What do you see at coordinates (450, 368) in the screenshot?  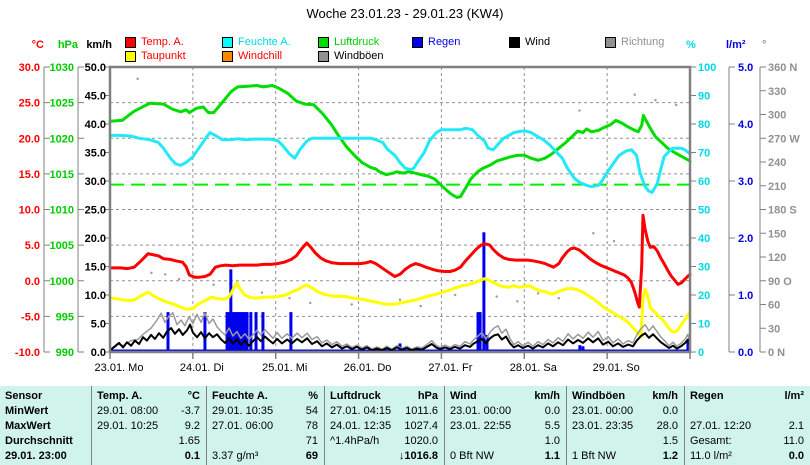 I see `x-axis-day-label: 27.01. Fr` at bounding box center [450, 368].